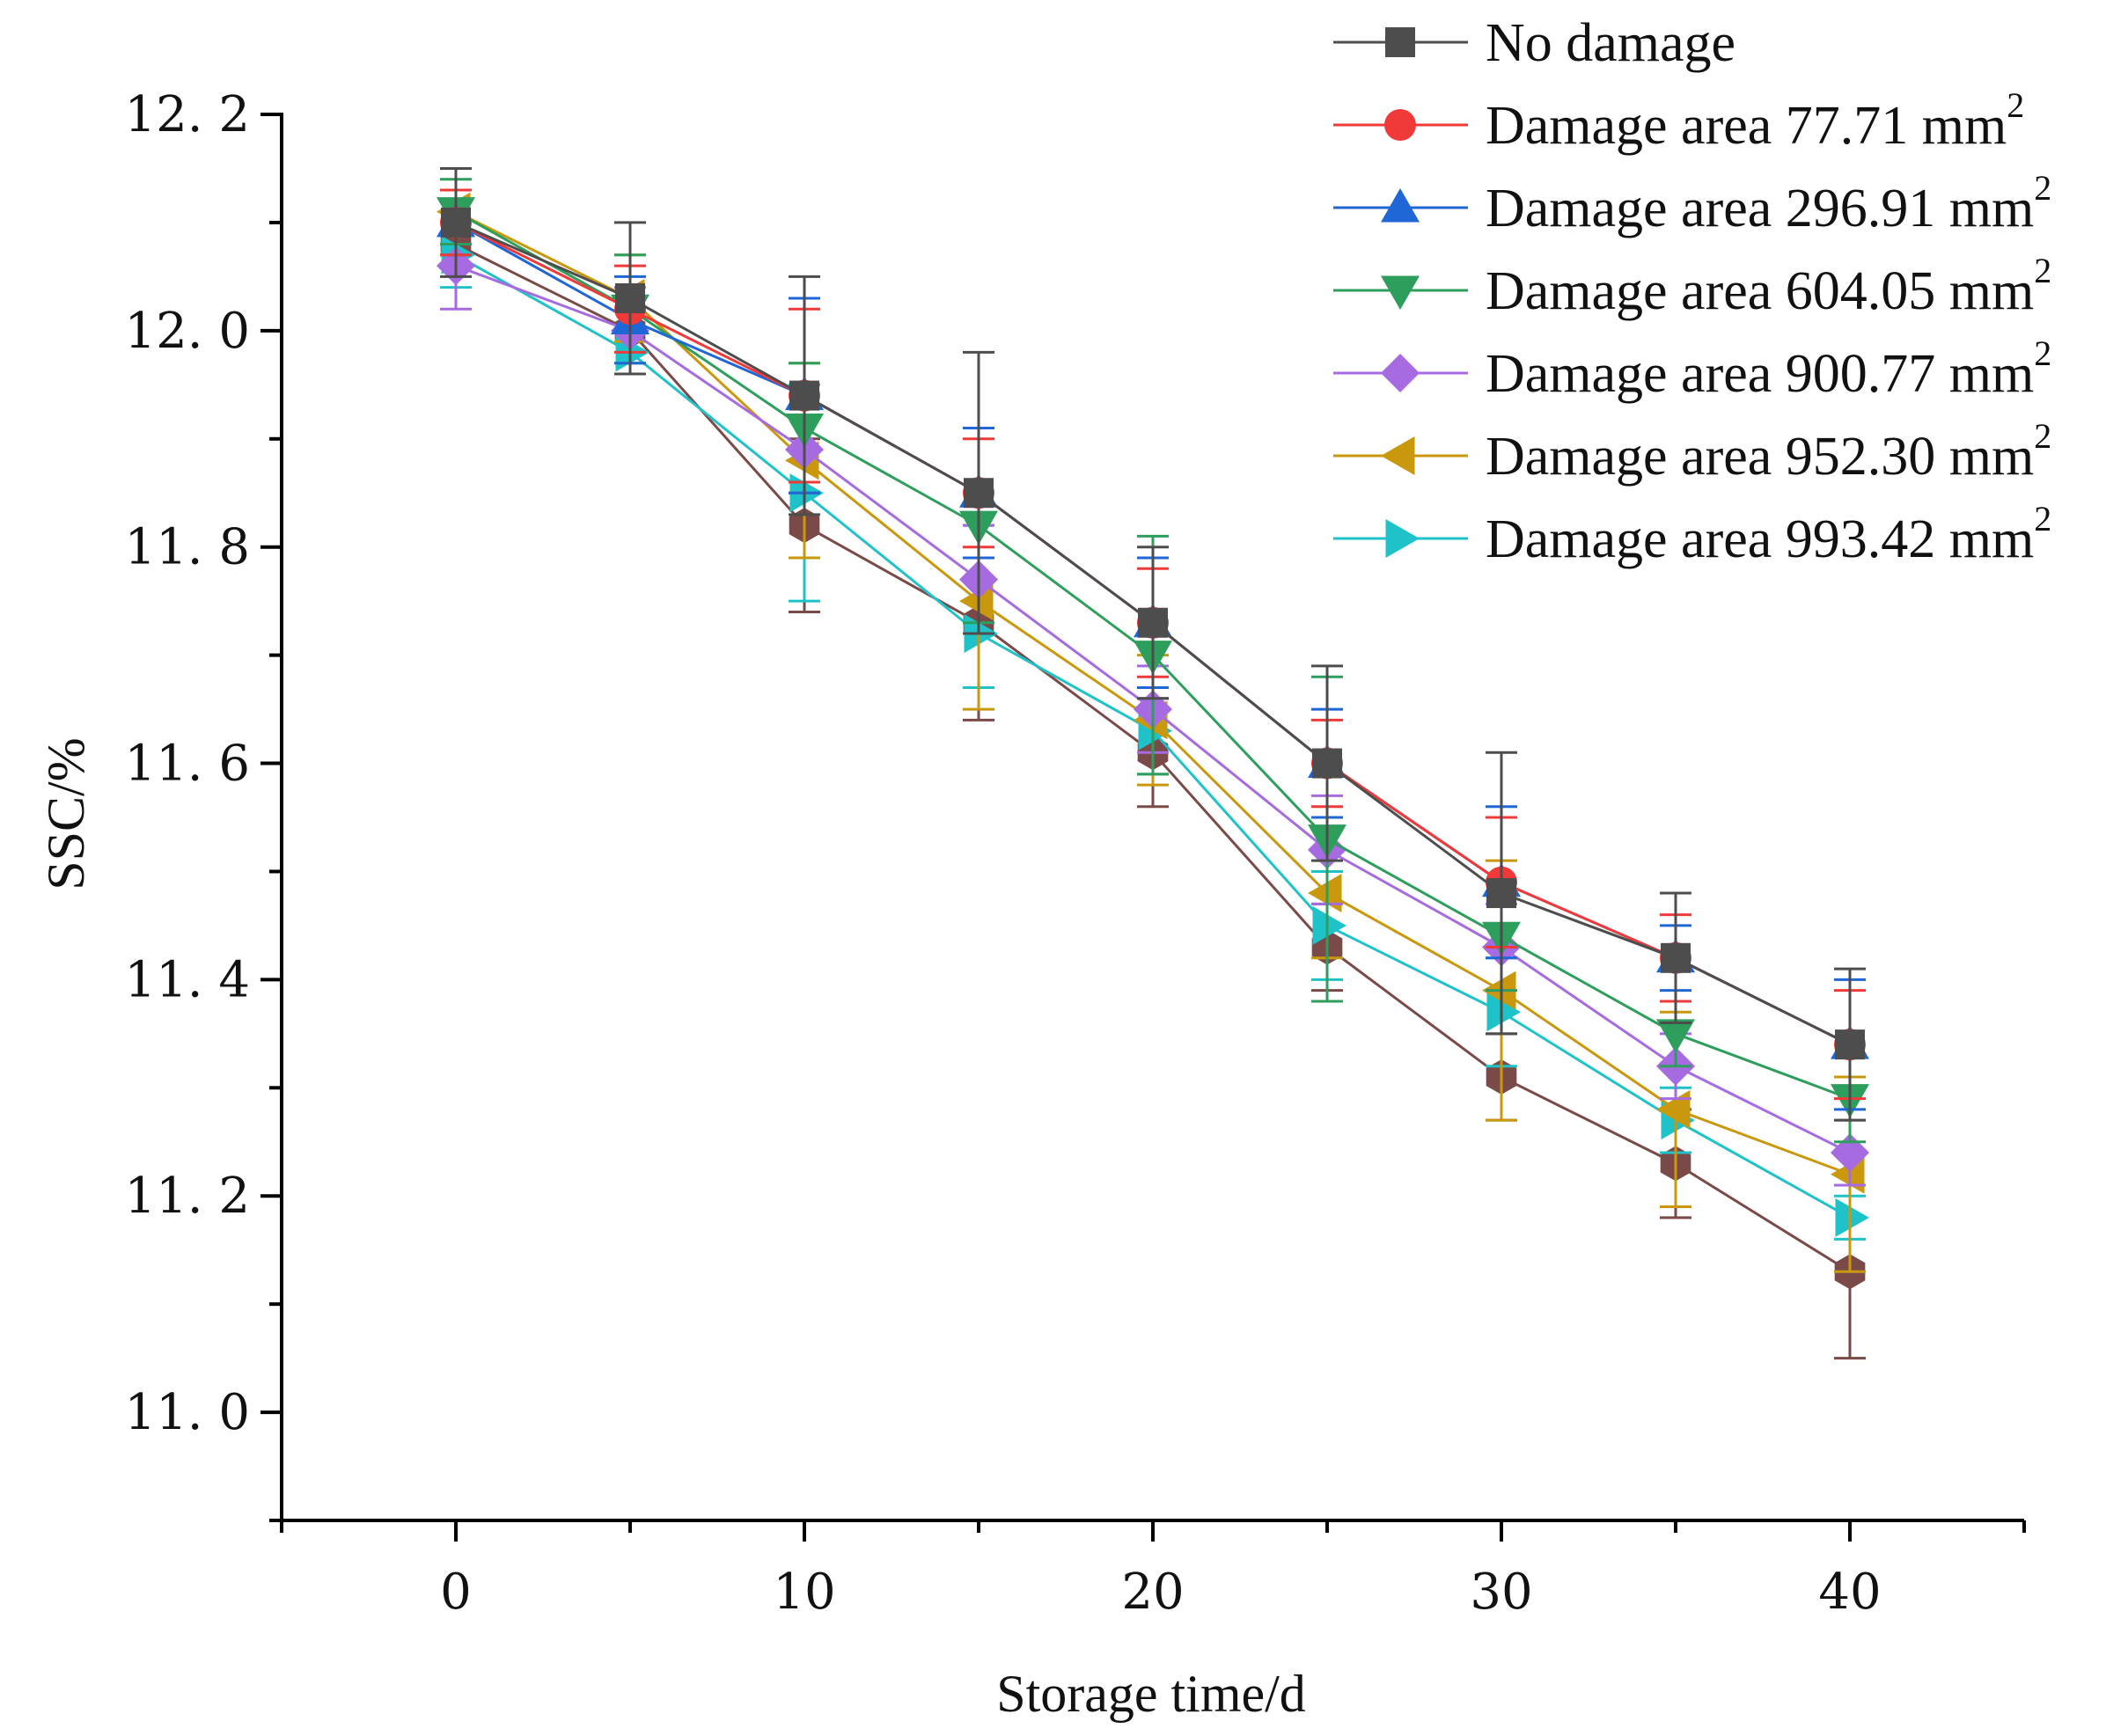 The height and width of the screenshot is (1736, 2128). I want to click on legend-entry-0: No damage, so click(1534, 43).